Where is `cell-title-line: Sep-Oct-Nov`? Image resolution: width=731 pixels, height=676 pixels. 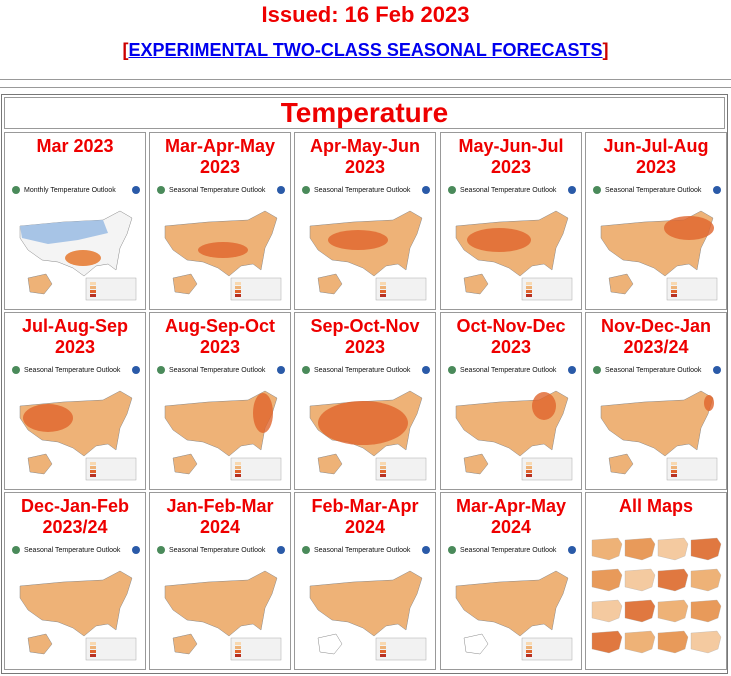
cell-title-line: Sep-Oct-Nov is located at coordinates (365, 326).